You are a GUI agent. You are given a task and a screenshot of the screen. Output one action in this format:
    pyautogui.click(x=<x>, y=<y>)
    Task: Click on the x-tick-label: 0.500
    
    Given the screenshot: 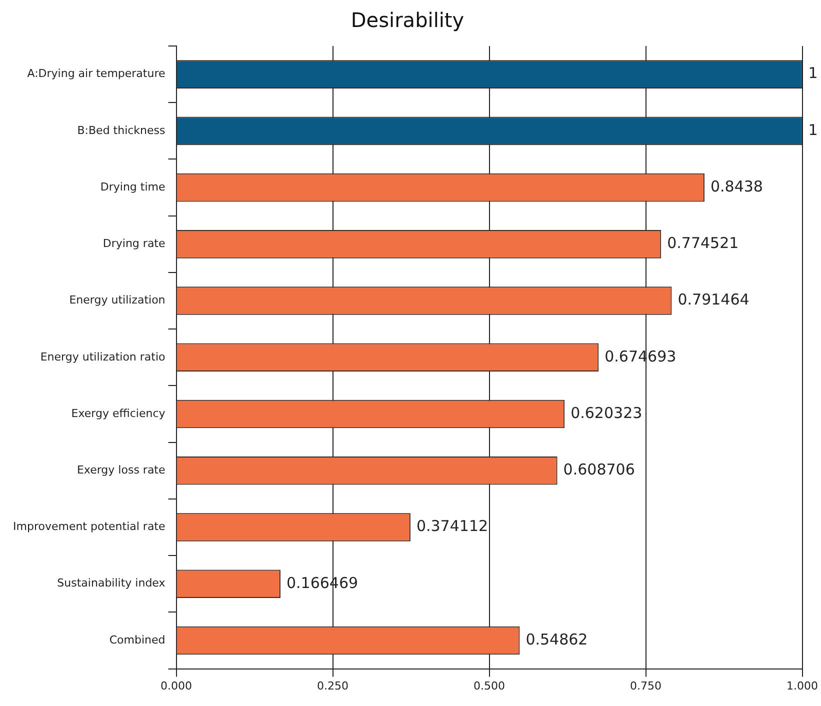 What is the action you would take?
    pyautogui.click(x=490, y=685)
    